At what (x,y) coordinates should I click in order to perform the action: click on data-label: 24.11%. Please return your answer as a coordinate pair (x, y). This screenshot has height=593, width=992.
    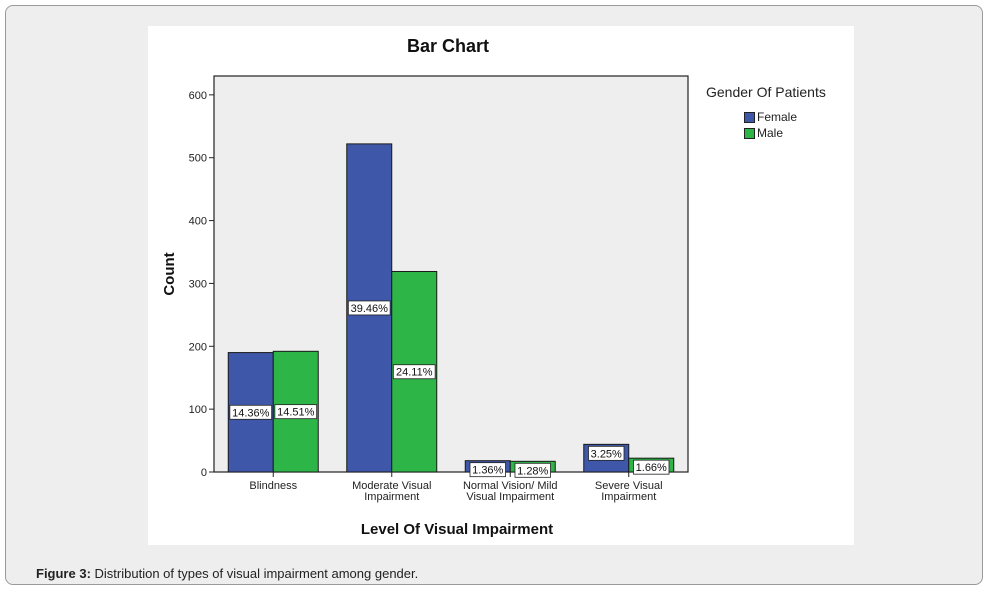
    Looking at the image, I should click on (414, 373).